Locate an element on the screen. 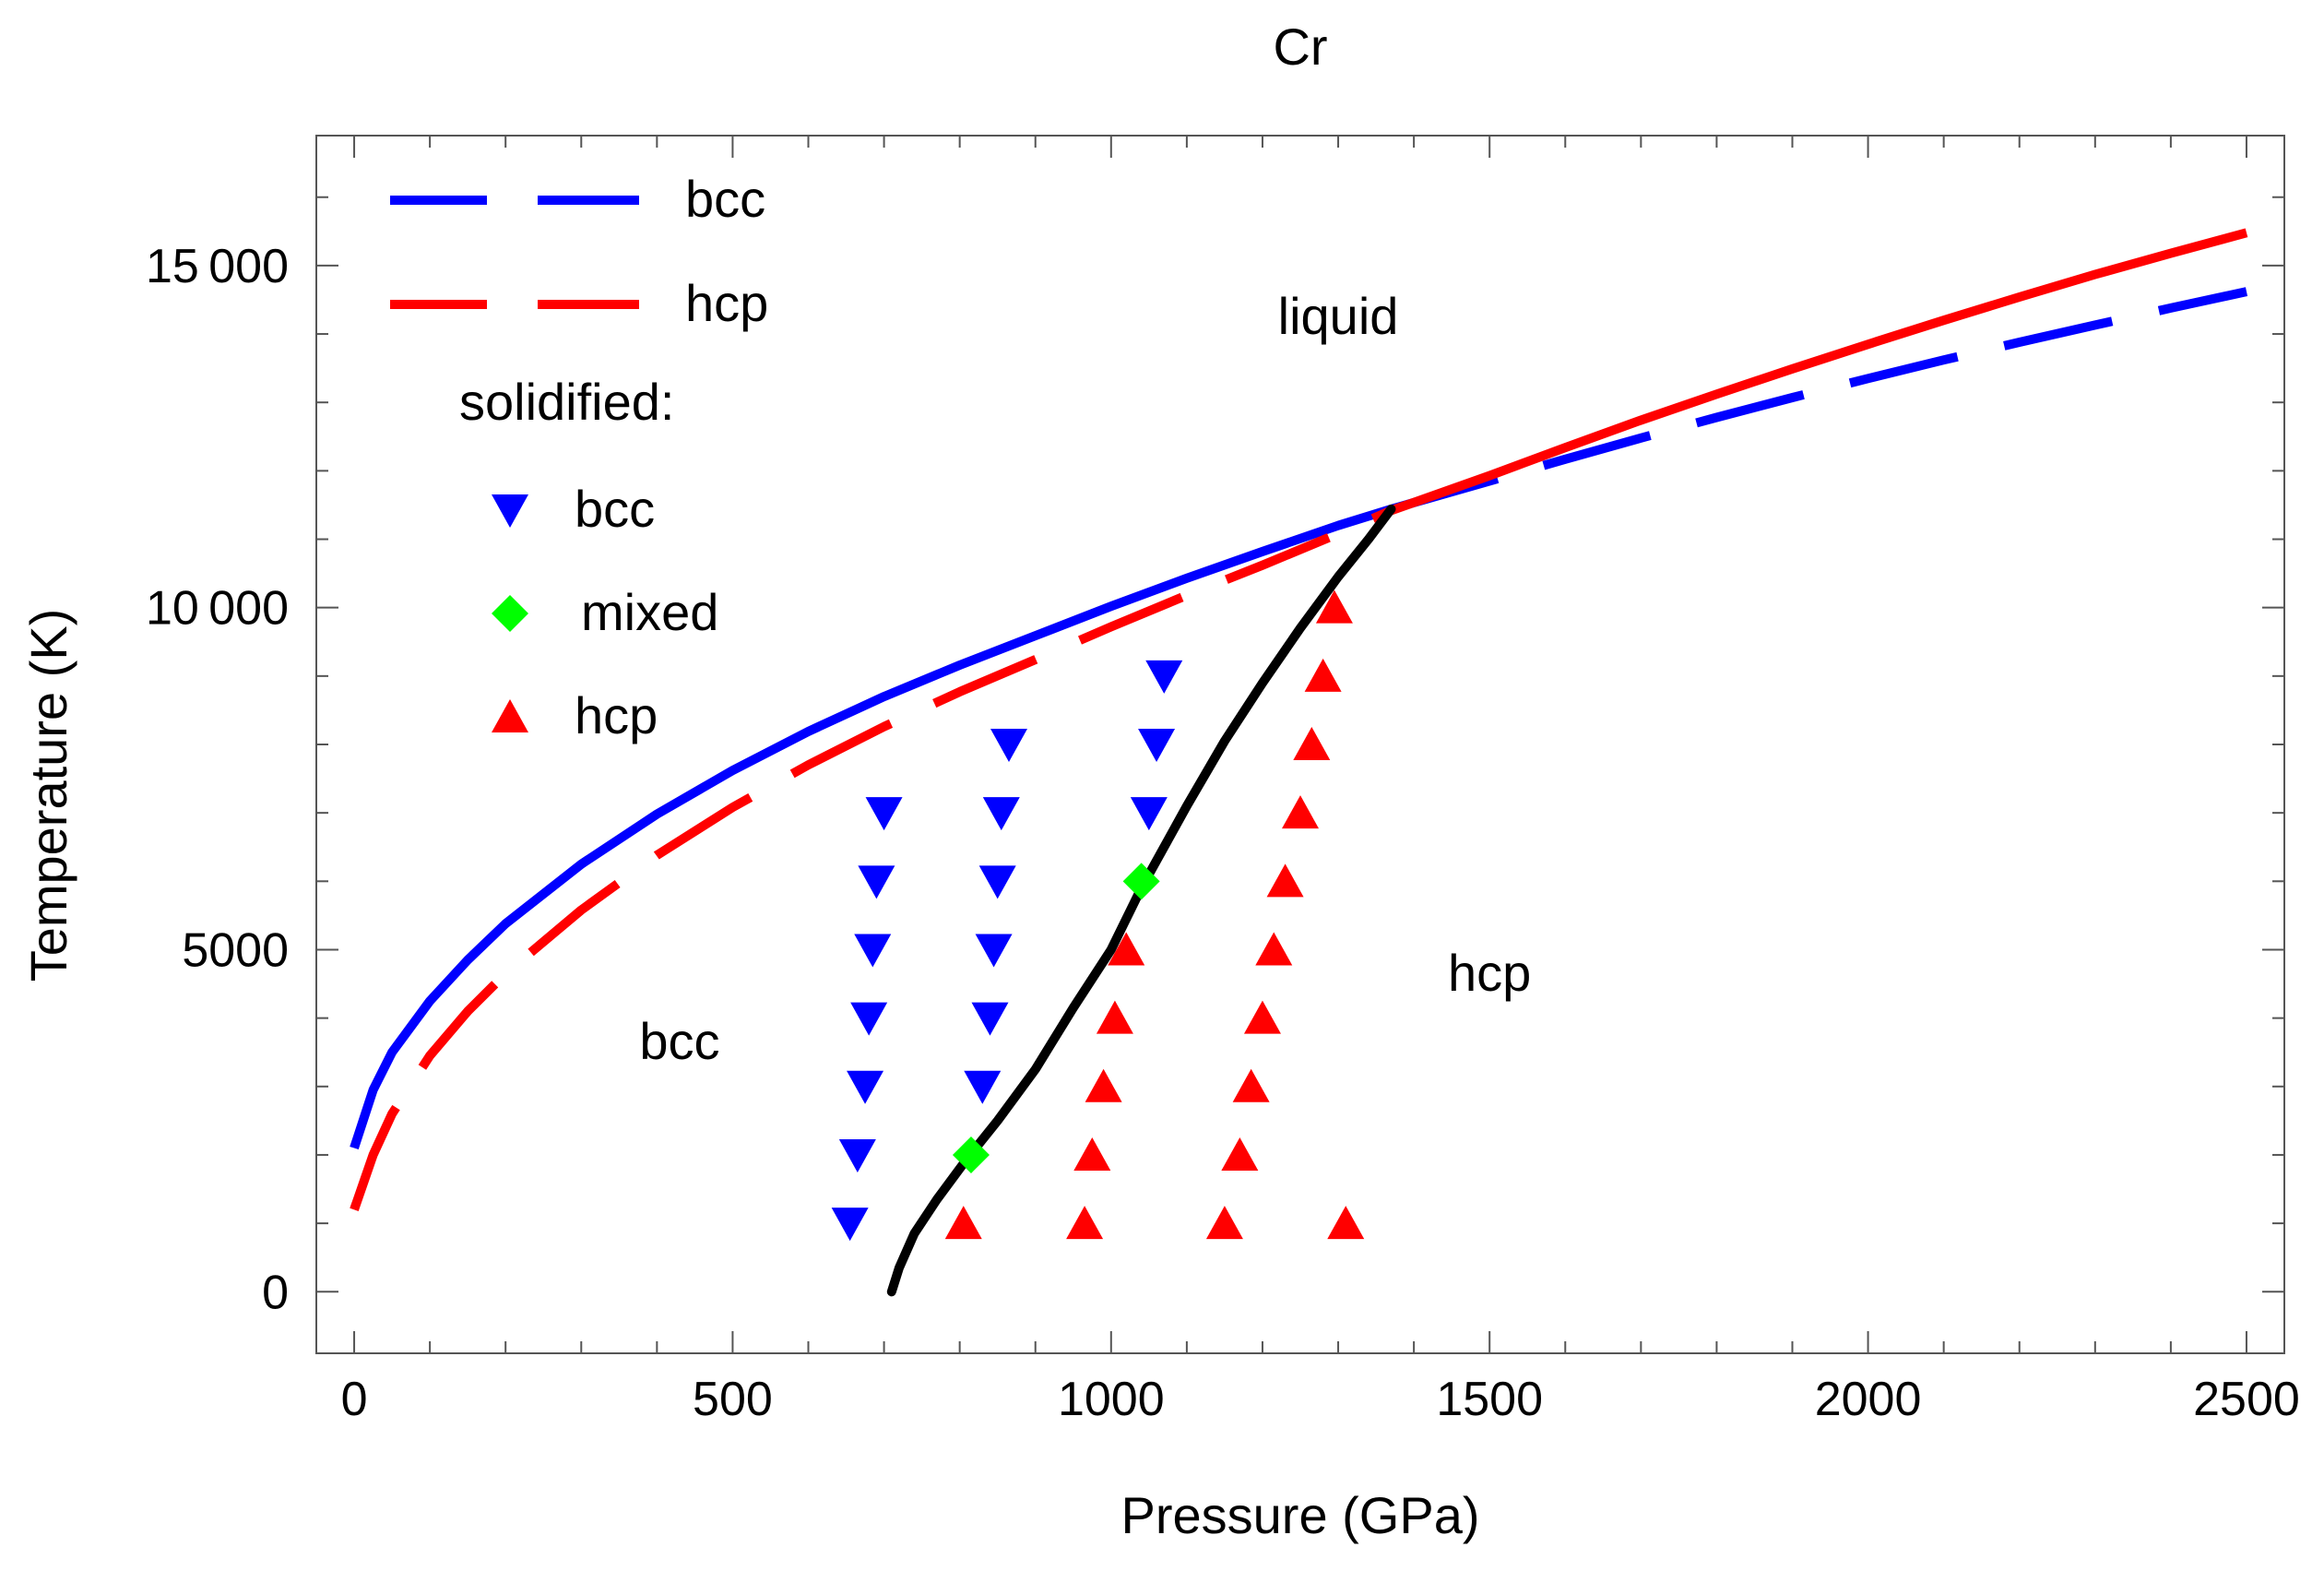  bcc-melting-line-high is located at coordinates (1819, 400).